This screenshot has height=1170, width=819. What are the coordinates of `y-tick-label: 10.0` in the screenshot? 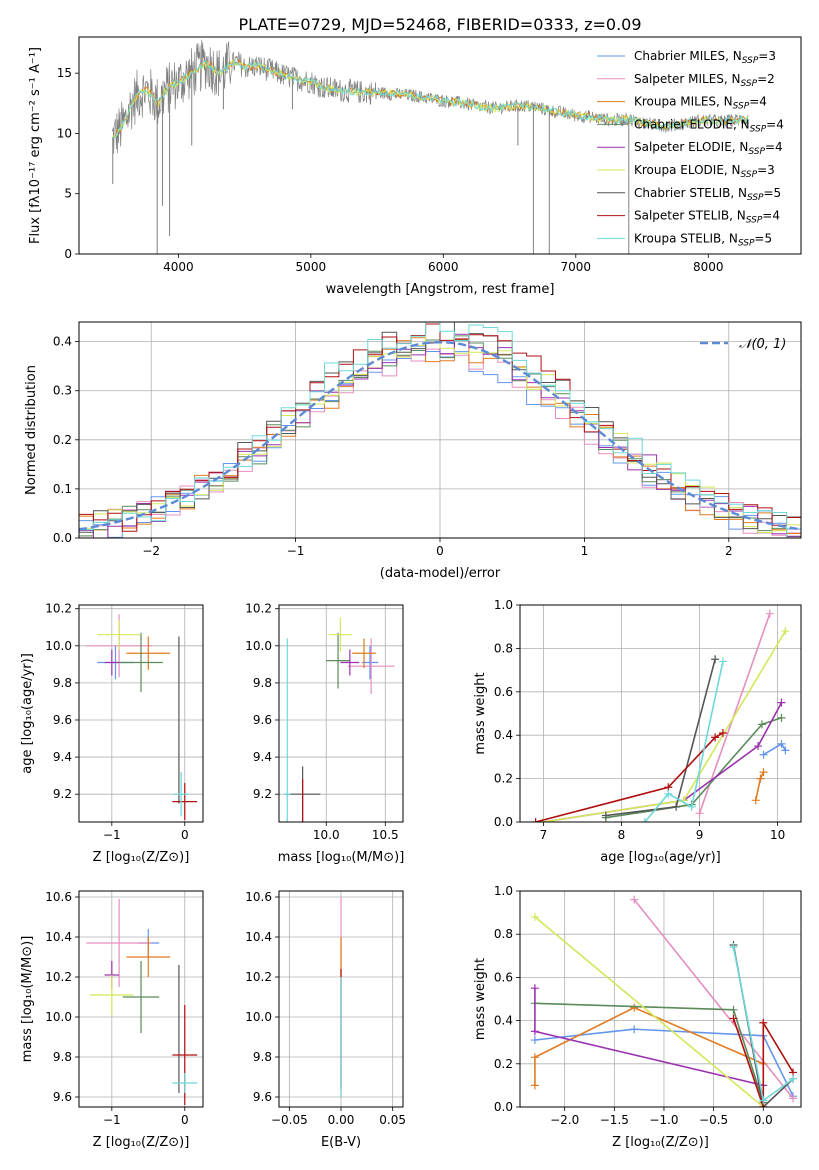 It's located at (58, 1017).